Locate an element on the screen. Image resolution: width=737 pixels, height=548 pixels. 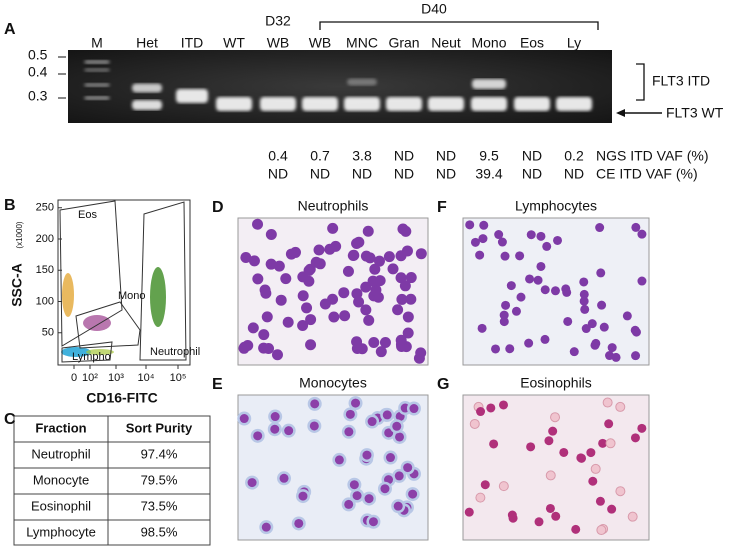
x-tick-label: 0 is located at coordinates (74, 378).